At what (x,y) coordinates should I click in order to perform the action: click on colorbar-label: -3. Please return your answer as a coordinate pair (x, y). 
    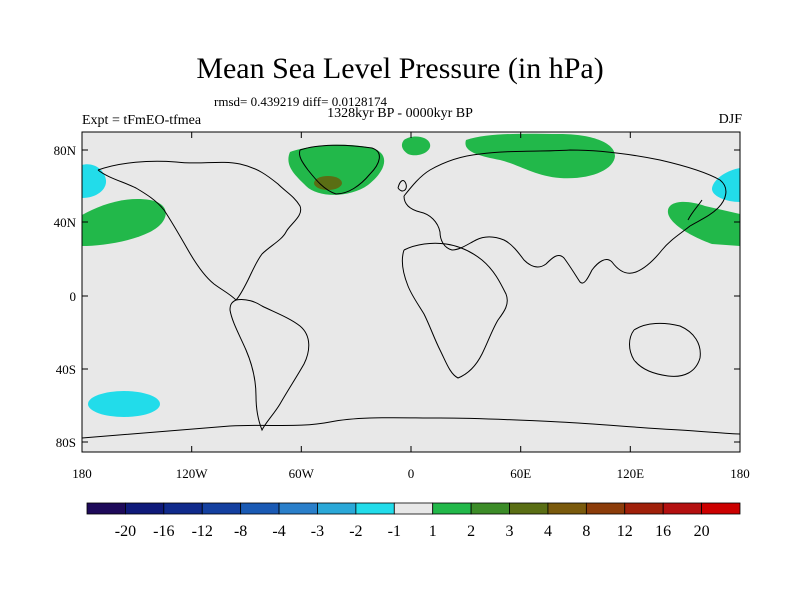
    Looking at the image, I should click on (317, 531).